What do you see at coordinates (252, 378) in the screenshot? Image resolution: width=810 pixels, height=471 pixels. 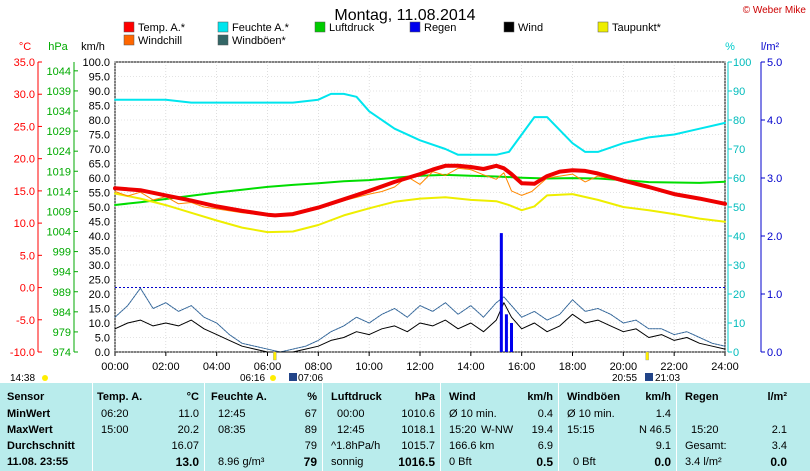 I see `sunrise-label: 06:16` at bounding box center [252, 378].